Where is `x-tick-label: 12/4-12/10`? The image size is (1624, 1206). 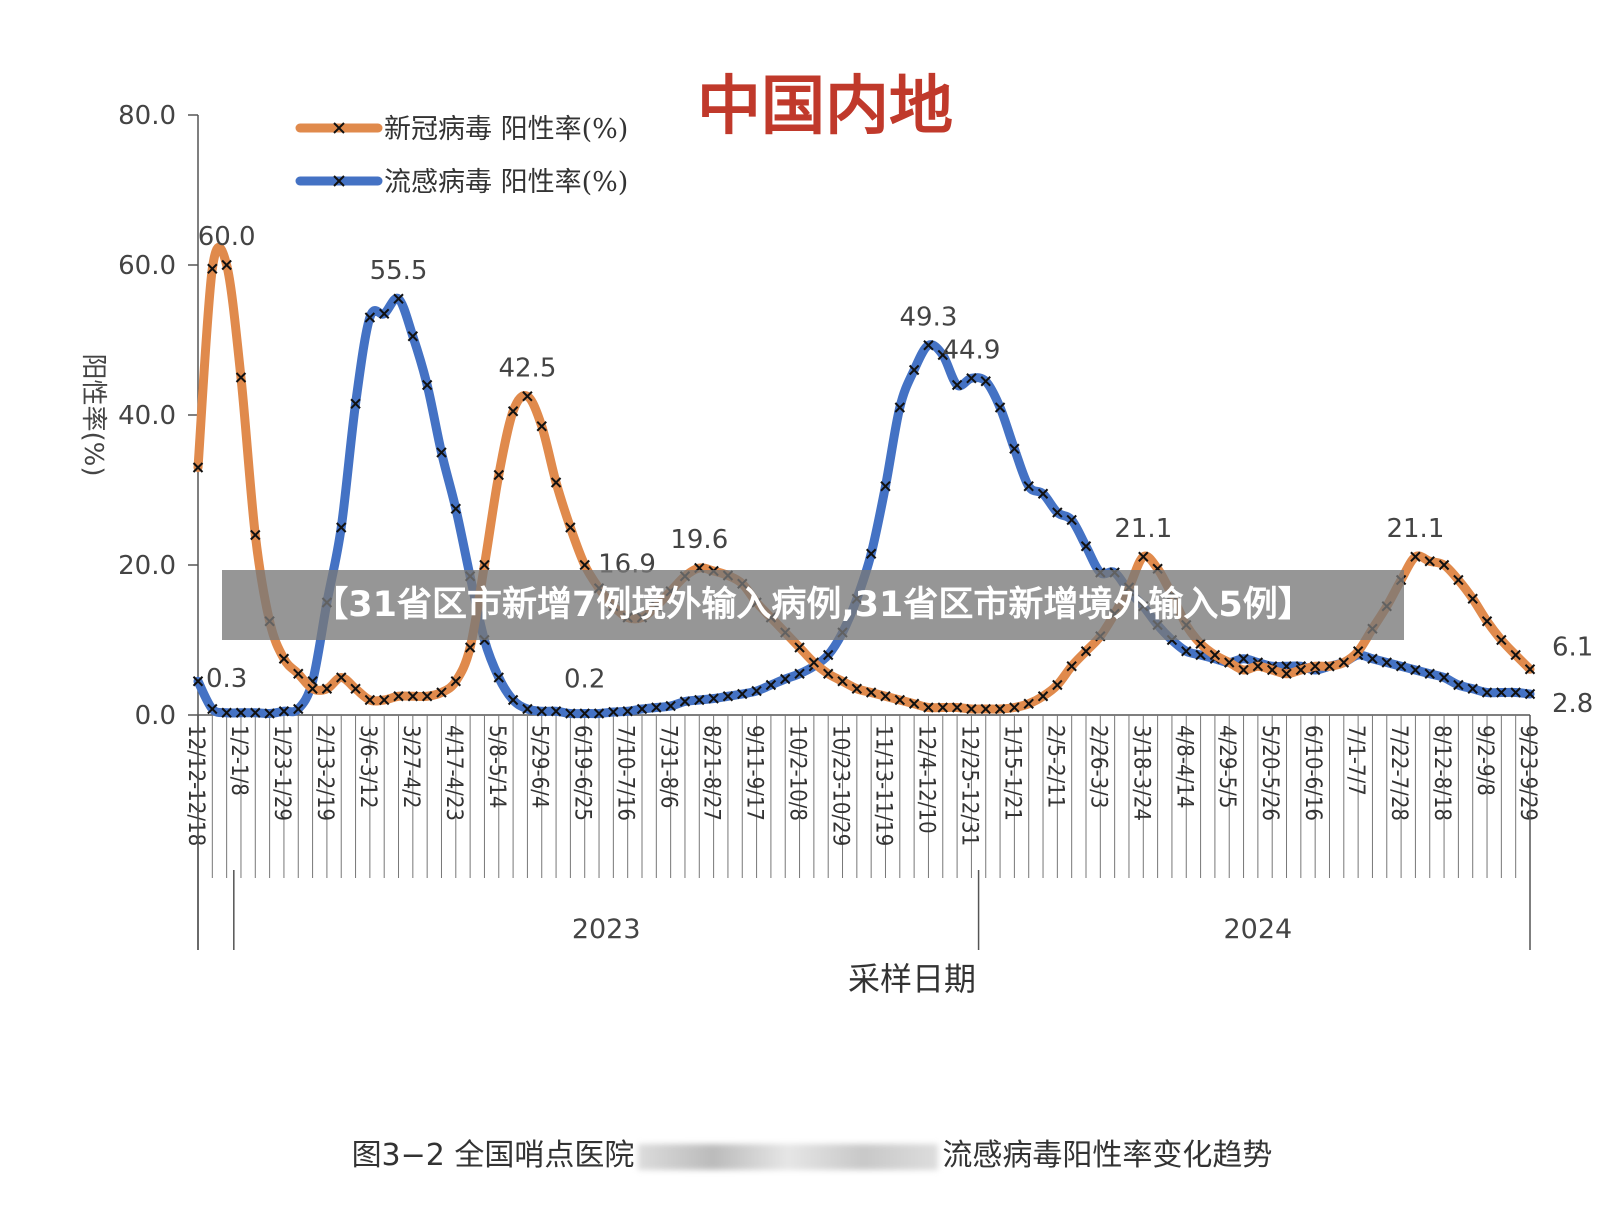 x-tick-label: 12/4-12/10 is located at coordinates (925, 779).